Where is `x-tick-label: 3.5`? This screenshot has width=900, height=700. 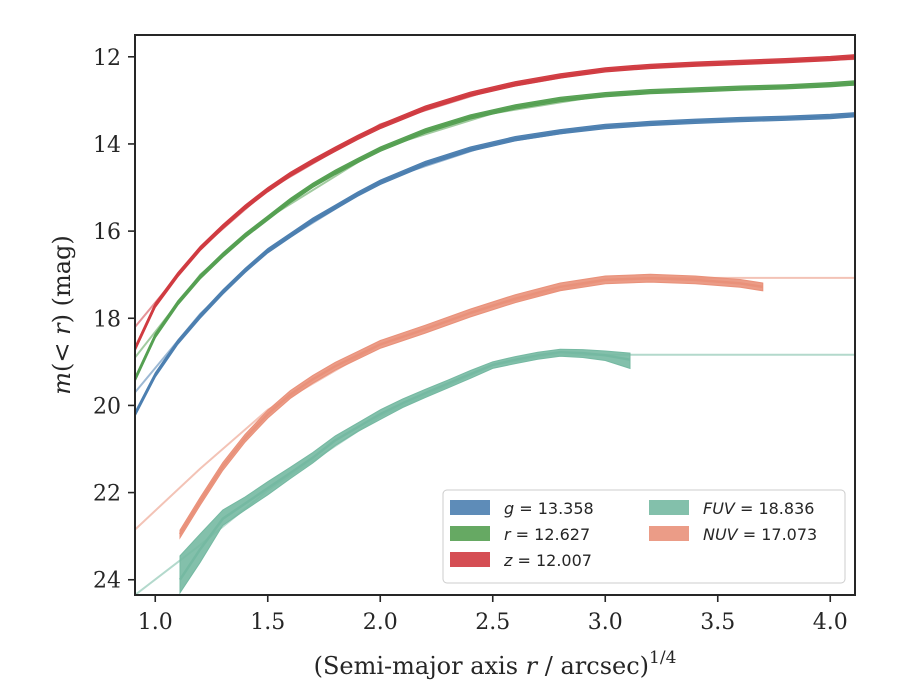
x-tick-label: 3.5 is located at coordinates (717, 622).